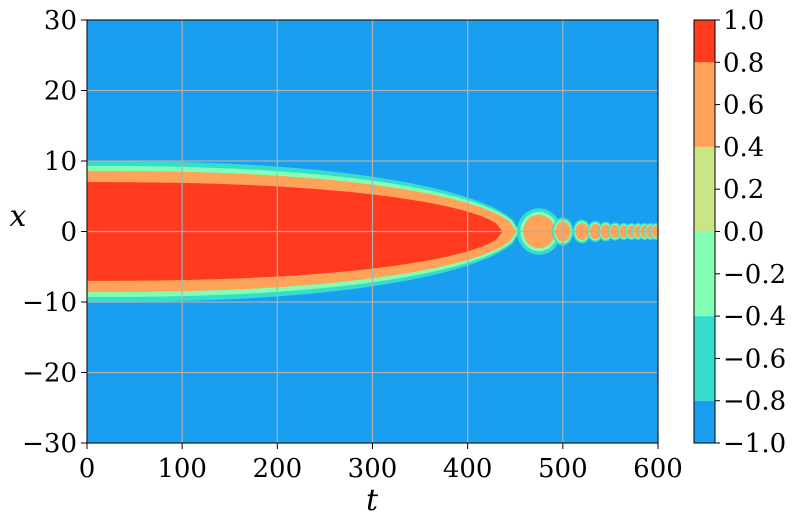 This screenshot has width=797, height=524. I want to click on colorbar-tick-label: −1.0, so click(754, 444).